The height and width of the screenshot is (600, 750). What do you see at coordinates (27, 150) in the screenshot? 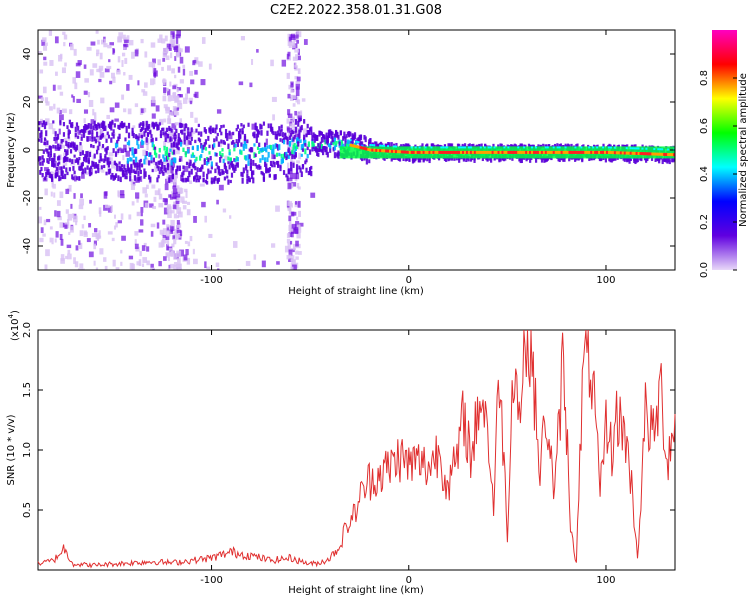
I see `spectrogram-y-tick-label: 0` at bounding box center [27, 150].